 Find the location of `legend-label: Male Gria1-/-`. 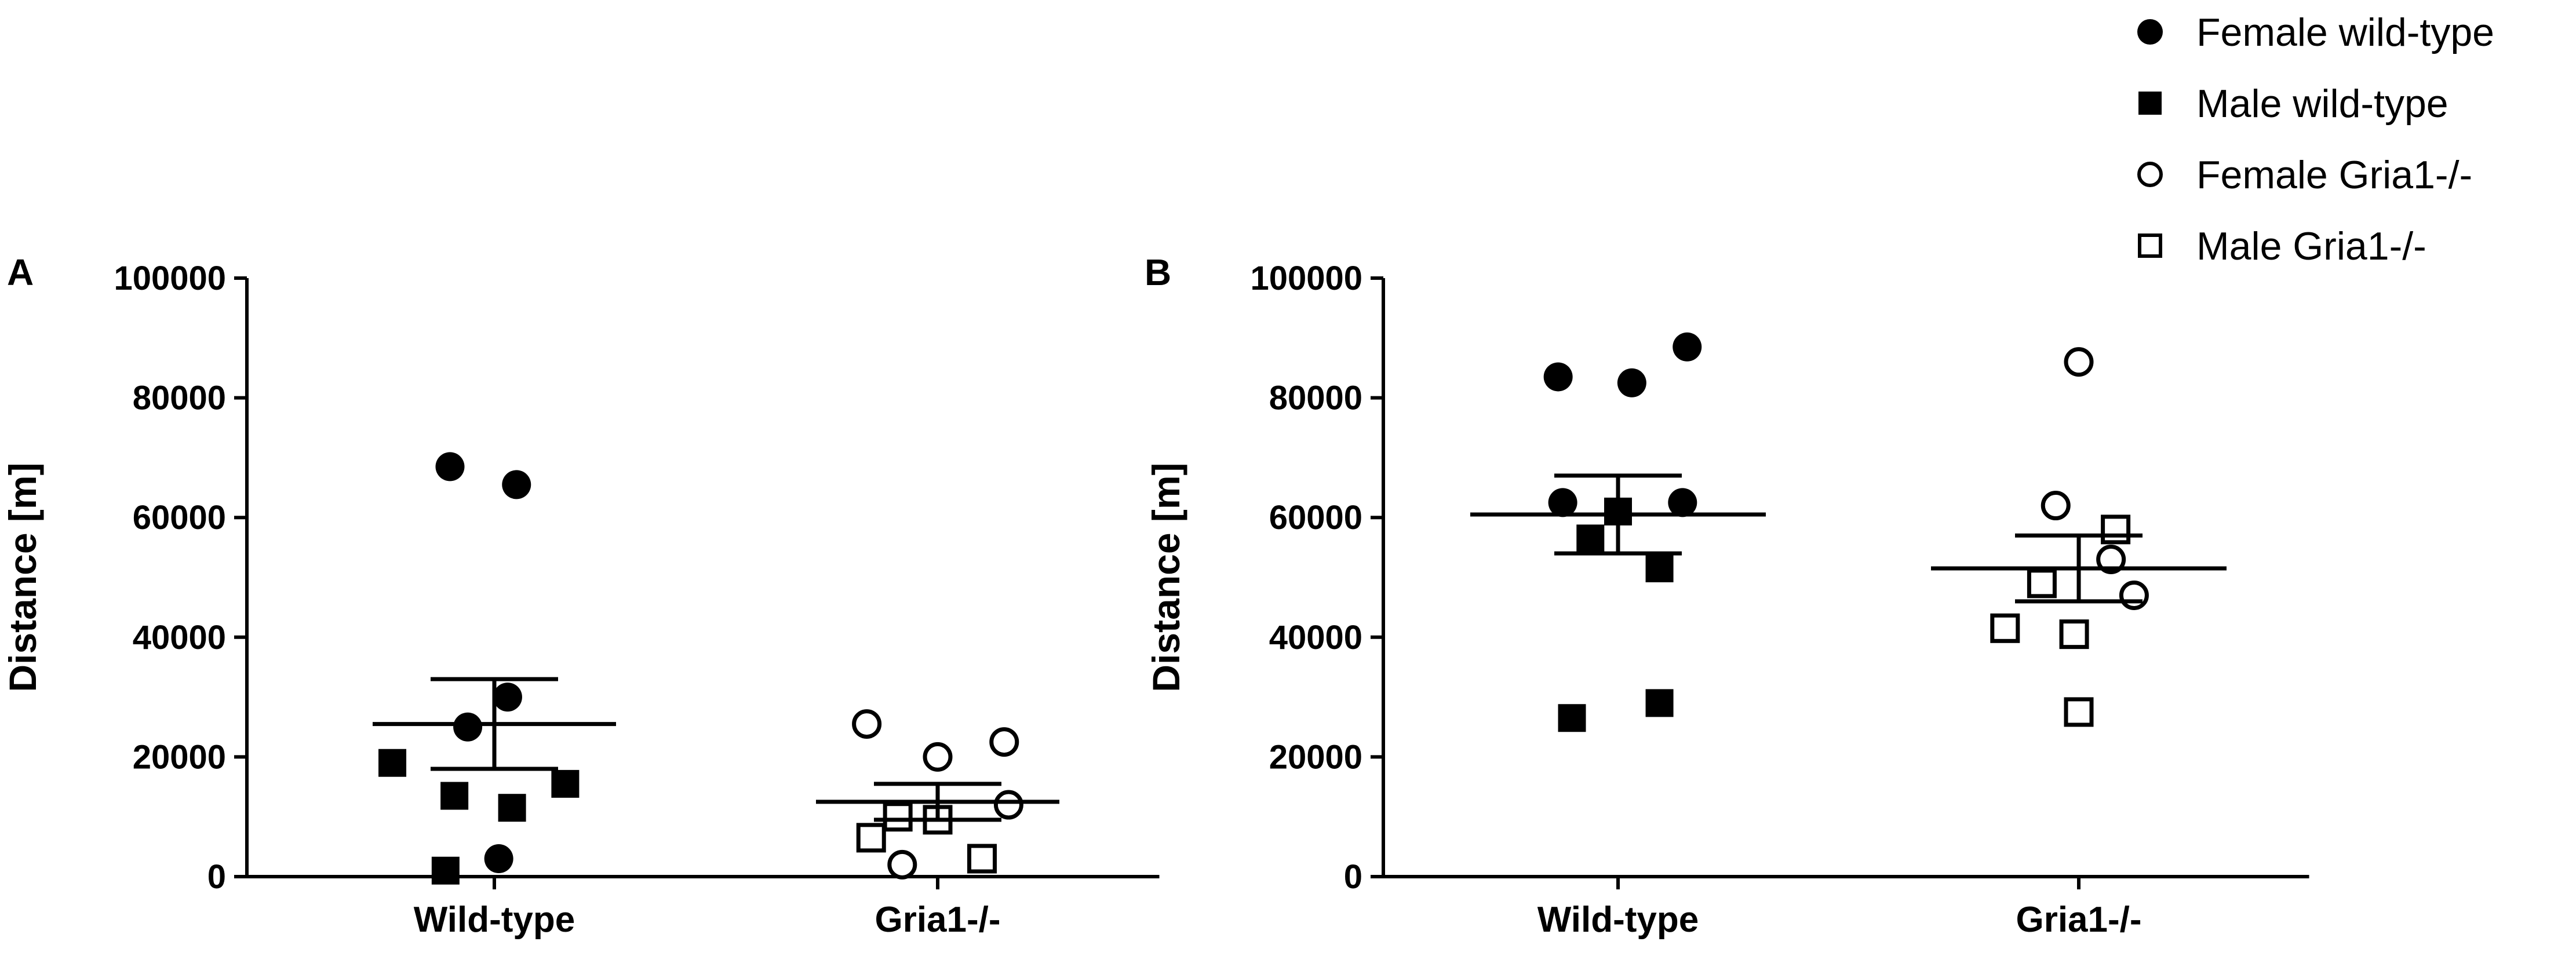

legend-label: Male Gria1-/- is located at coordinates (2311, 246).